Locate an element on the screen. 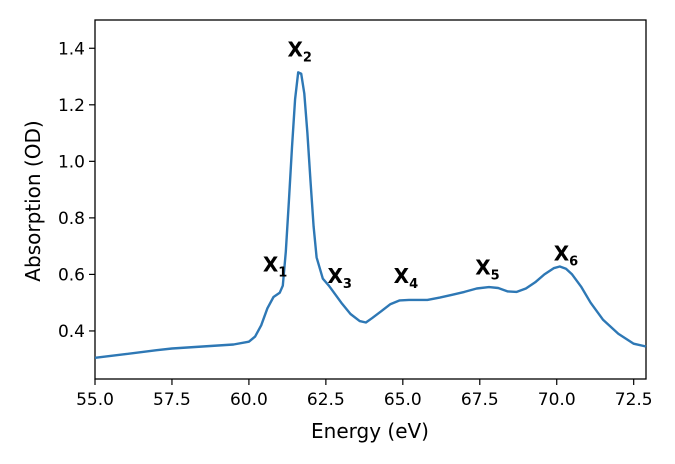 This screenshot has width=675, height=464. peak-label: X1 is located at coordinates (275, 267).